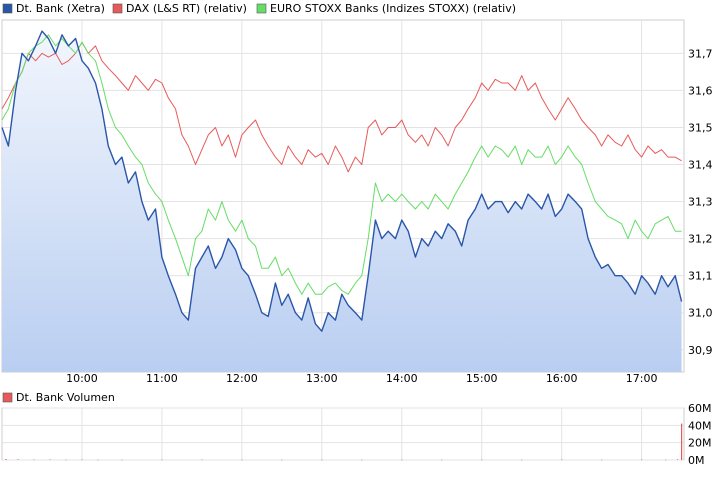 This screenshot has height=496, width=726. What do you see at coordinates (361, 378) in the screenshot?
I see `price-x-ticks: 10:00 11:00 12:00 13:00 14:00 15:00 16:00 17:00` at bounding box center [361, 378].